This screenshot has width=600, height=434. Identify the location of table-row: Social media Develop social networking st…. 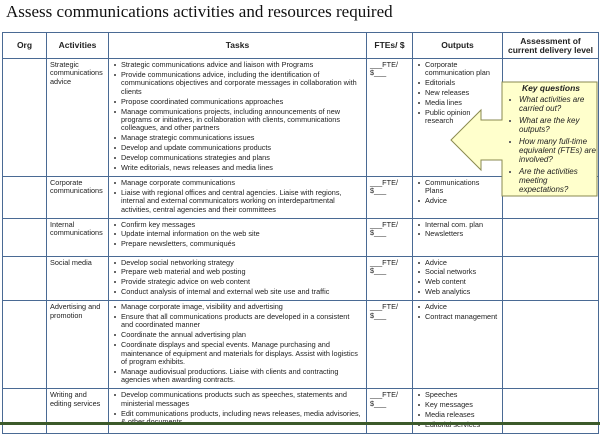
(300, 278).